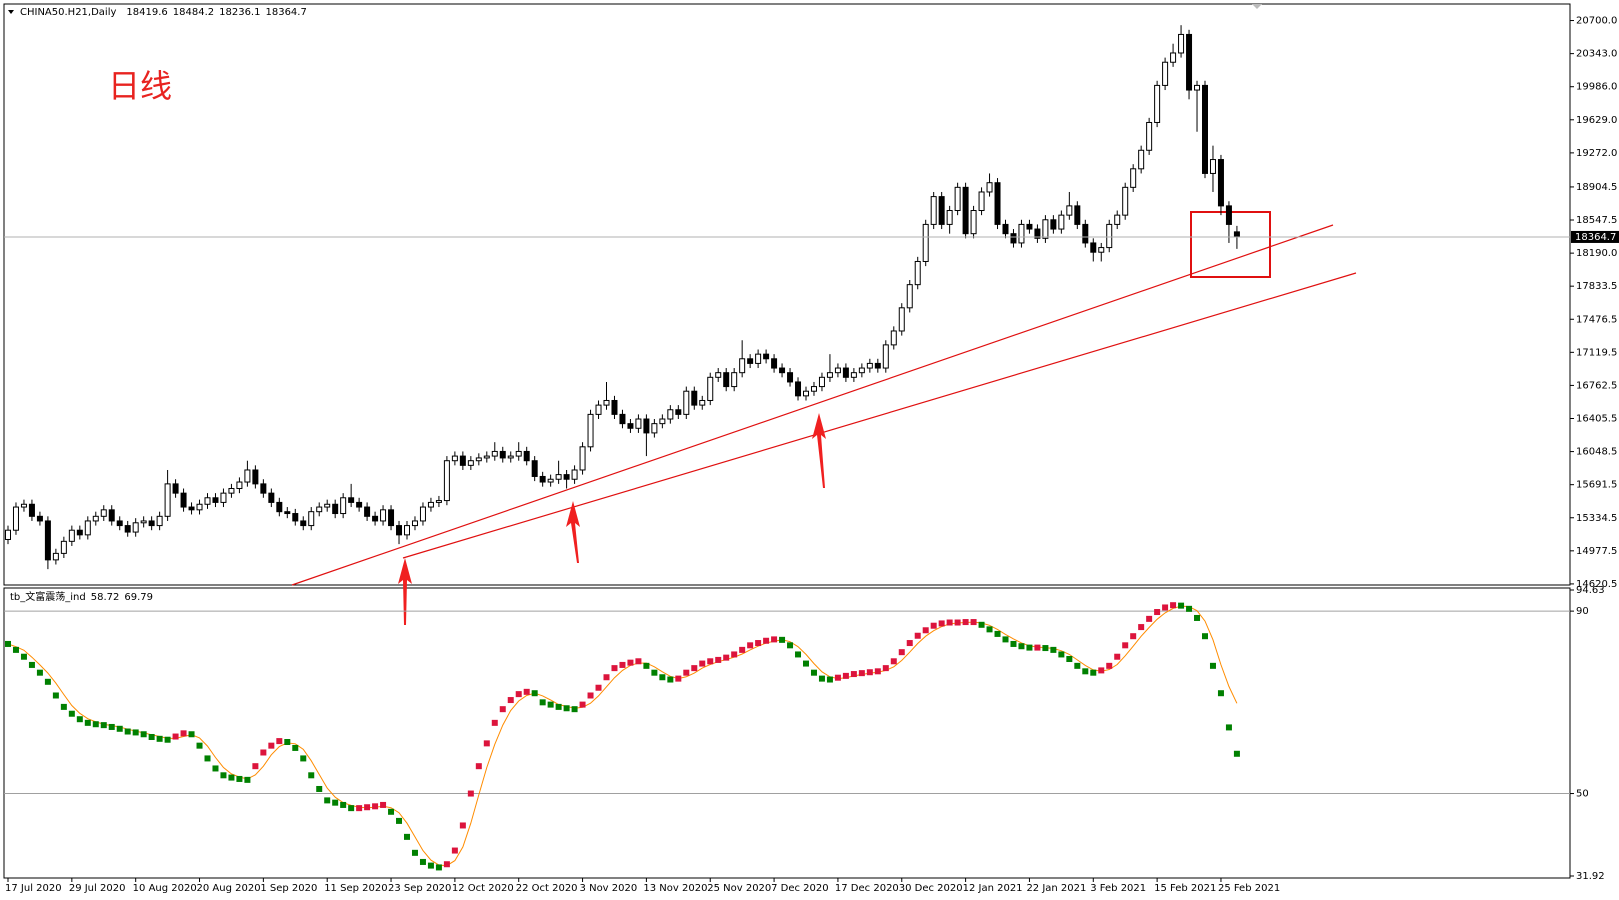 The width and height of the screenshot is (1619, 900). What do you see at coordinates (1596, 385) in the screenshot?
I see `y-tick-label: 16762.5` at bounding box center [1596, 385].